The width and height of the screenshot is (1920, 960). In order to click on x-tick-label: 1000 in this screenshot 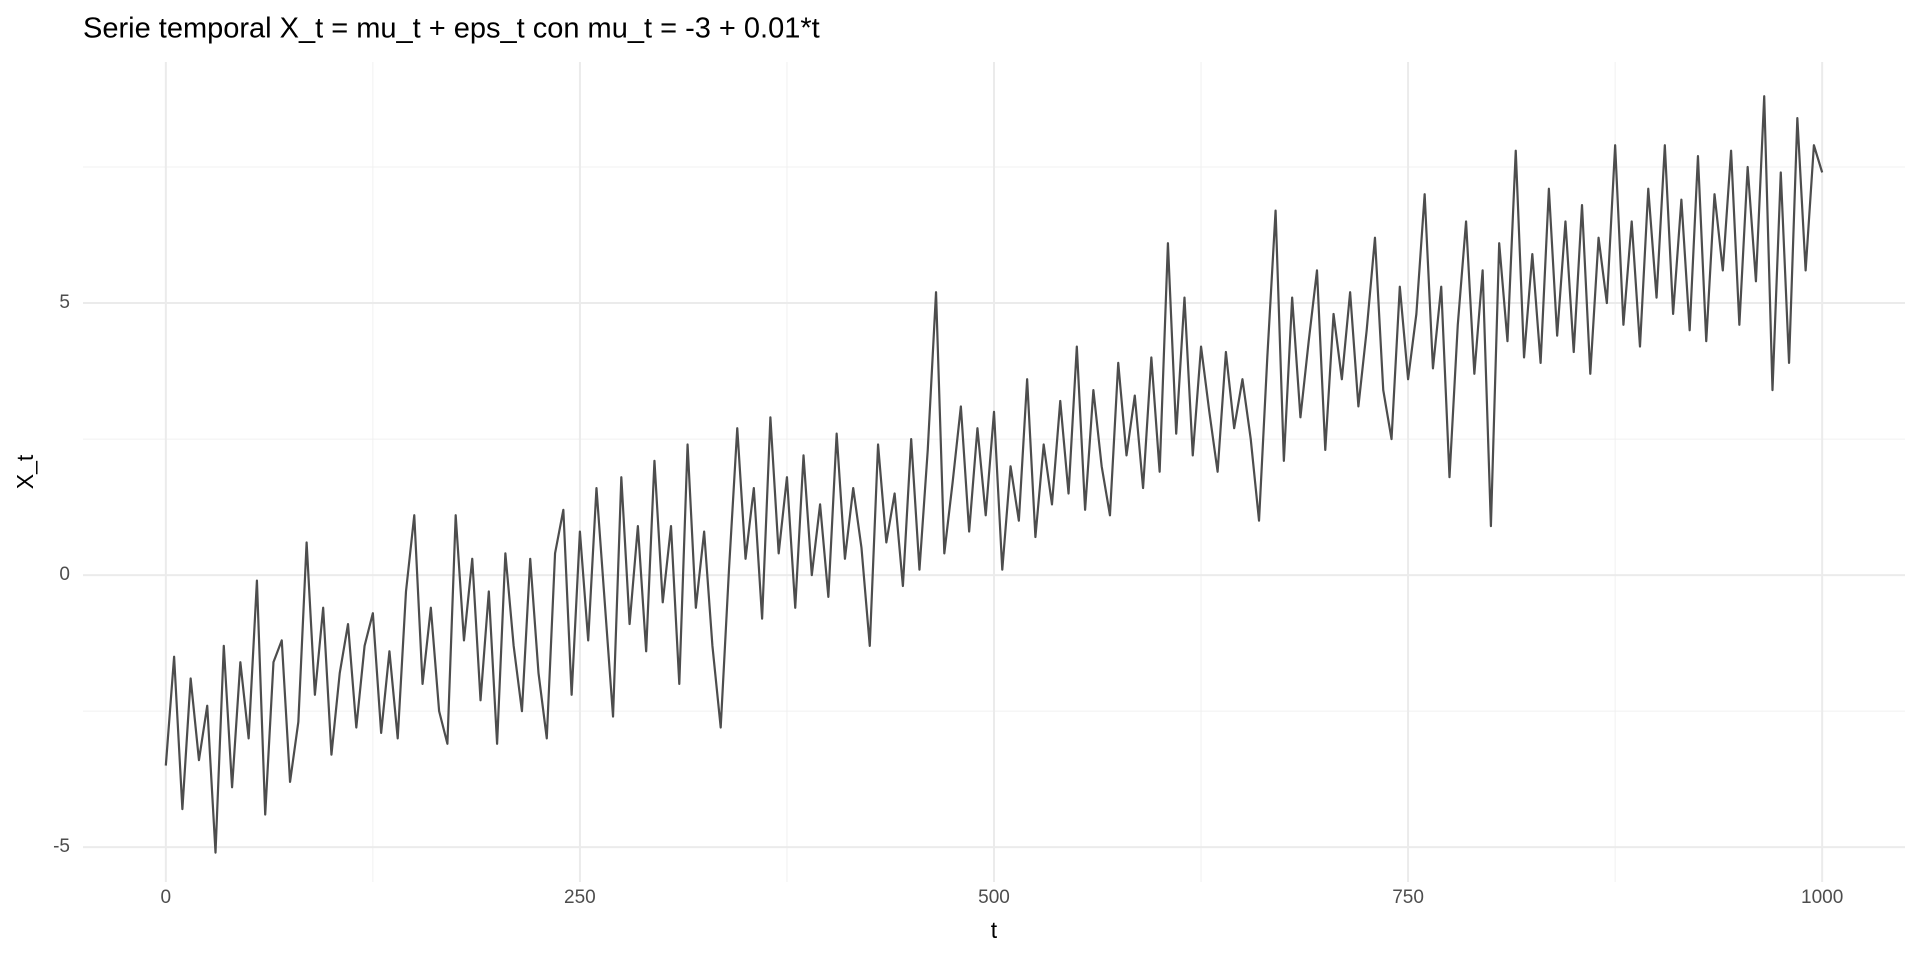, I will do `click(1822, 897)`.